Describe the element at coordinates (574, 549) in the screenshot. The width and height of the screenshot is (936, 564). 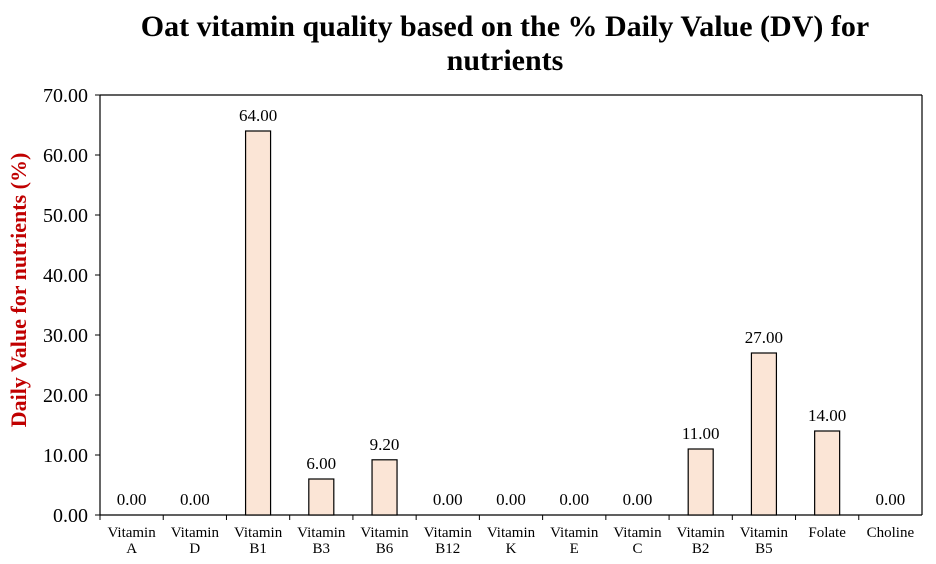
I see `x-tick-label: E` at that location.